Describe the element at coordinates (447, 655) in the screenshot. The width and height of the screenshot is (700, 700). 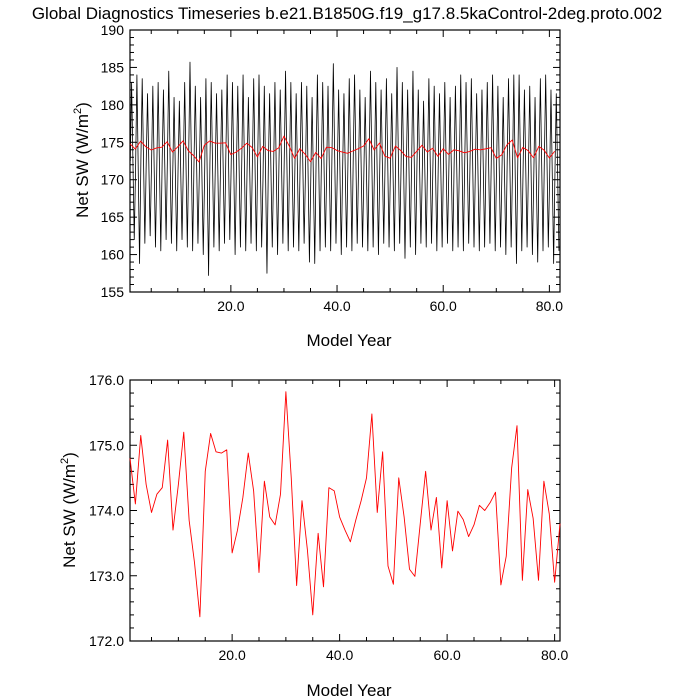
I see `bottom-x-tick-label: 60.0` at that location.